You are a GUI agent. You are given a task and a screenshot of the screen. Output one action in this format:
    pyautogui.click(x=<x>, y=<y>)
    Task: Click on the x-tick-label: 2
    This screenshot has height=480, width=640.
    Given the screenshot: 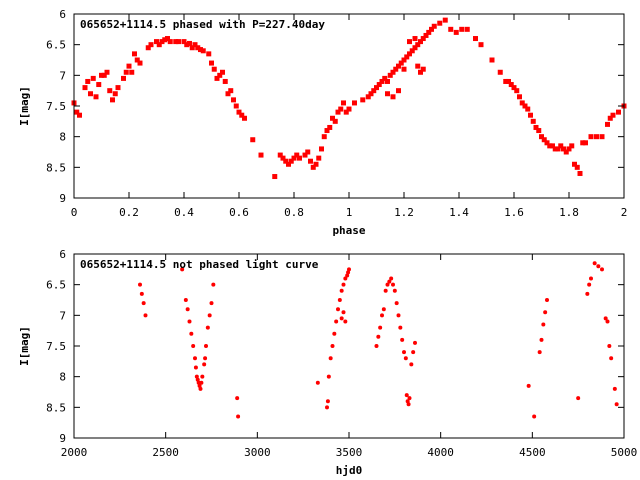 What is the action you would take?
    pyautogui.click(x=624, y=212)
    